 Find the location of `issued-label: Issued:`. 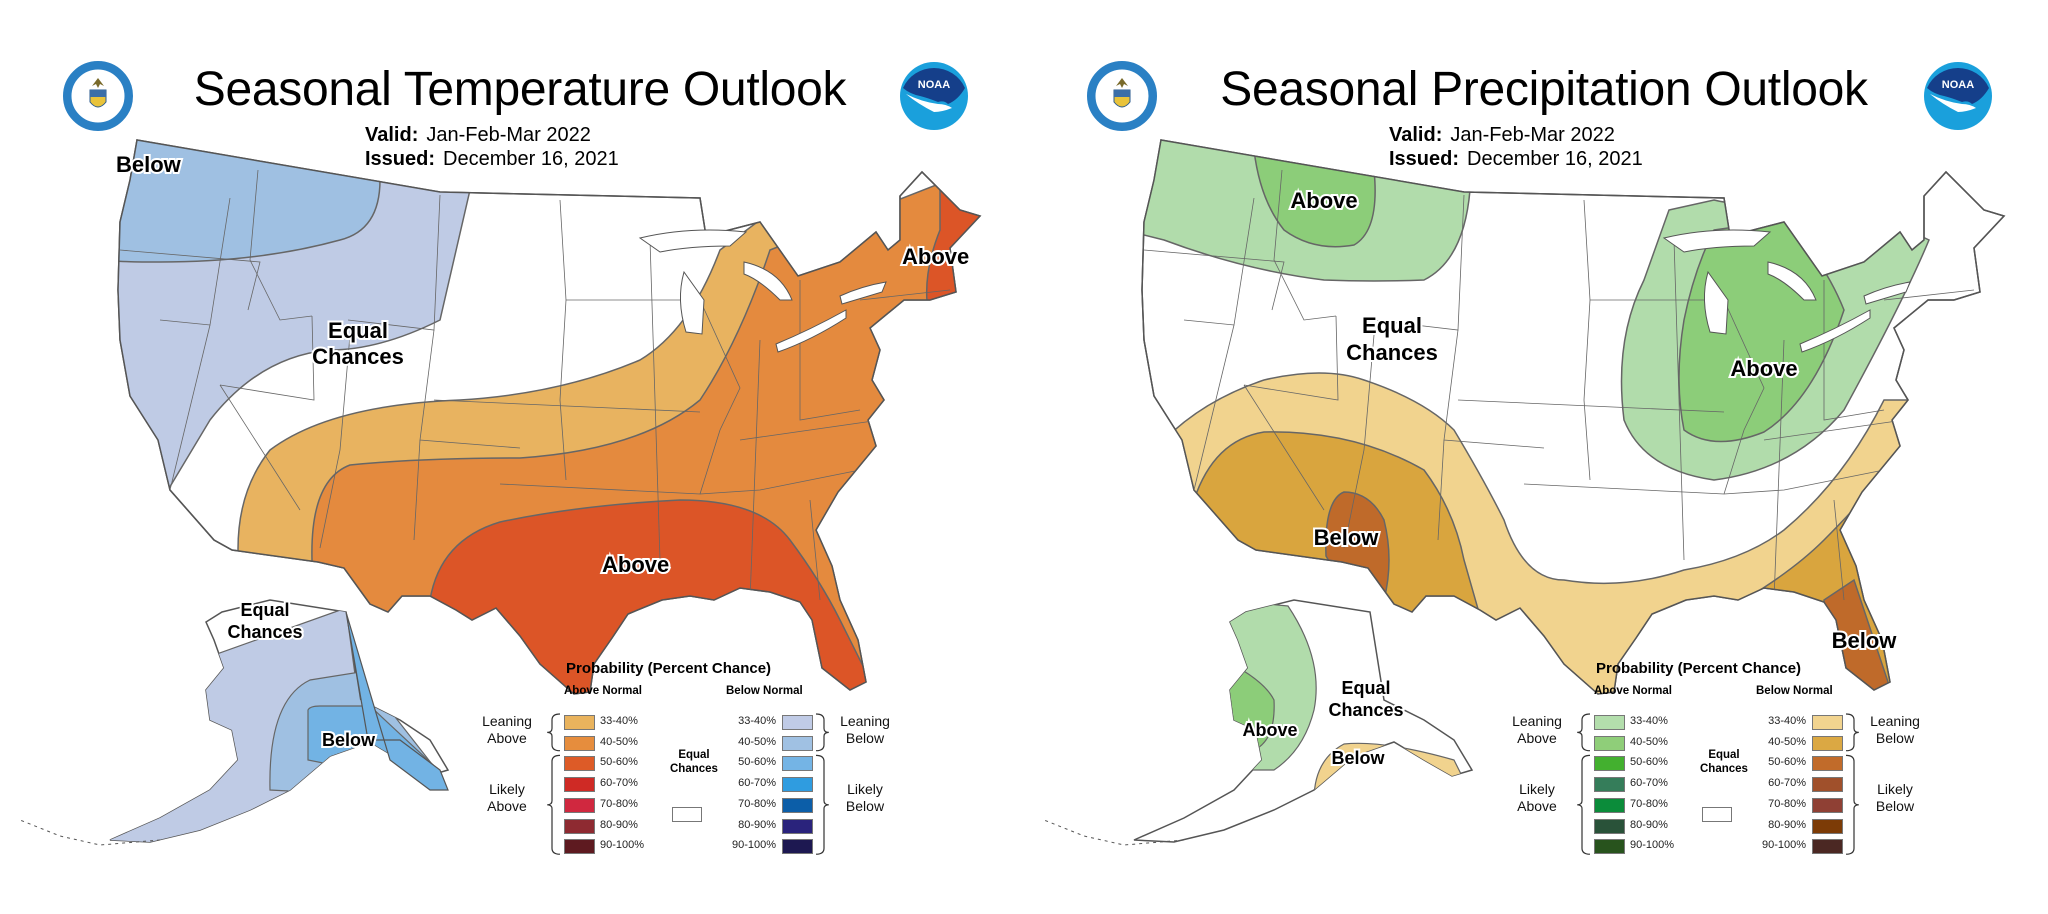

issued-label: Issued: is located at coordinates (400, 159).